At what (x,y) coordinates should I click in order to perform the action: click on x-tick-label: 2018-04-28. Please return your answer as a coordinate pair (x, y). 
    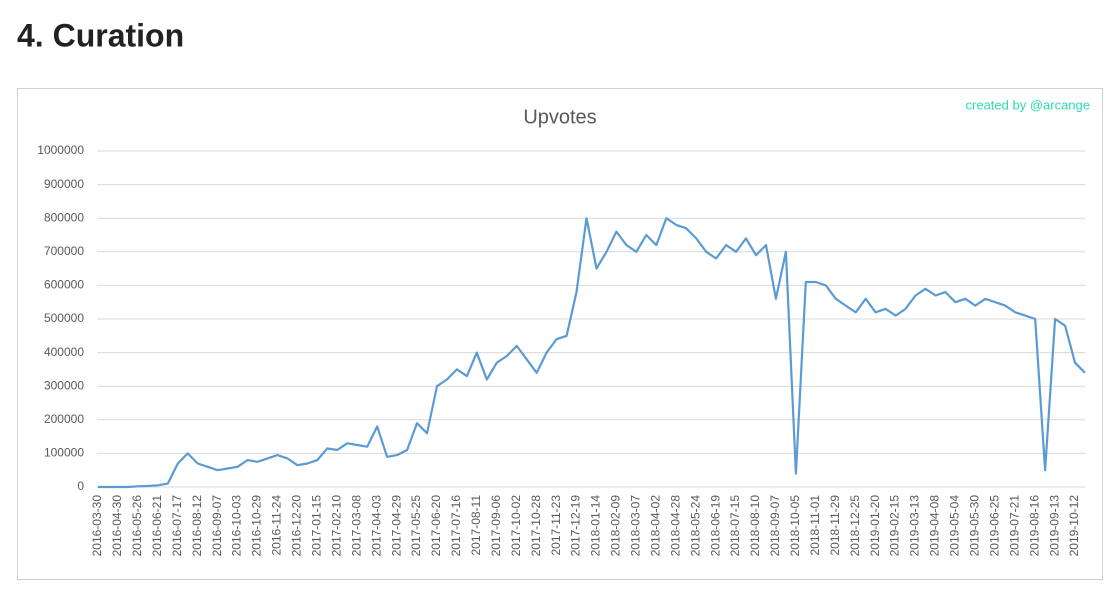
    Looking at the image, I should click on (675, 526).